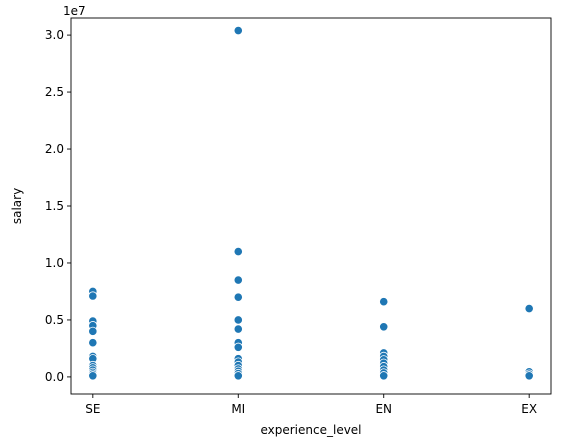 The width and height of the screenshot is (567, 448). I want to click on x-tick-label: EN, so click(383, 409).